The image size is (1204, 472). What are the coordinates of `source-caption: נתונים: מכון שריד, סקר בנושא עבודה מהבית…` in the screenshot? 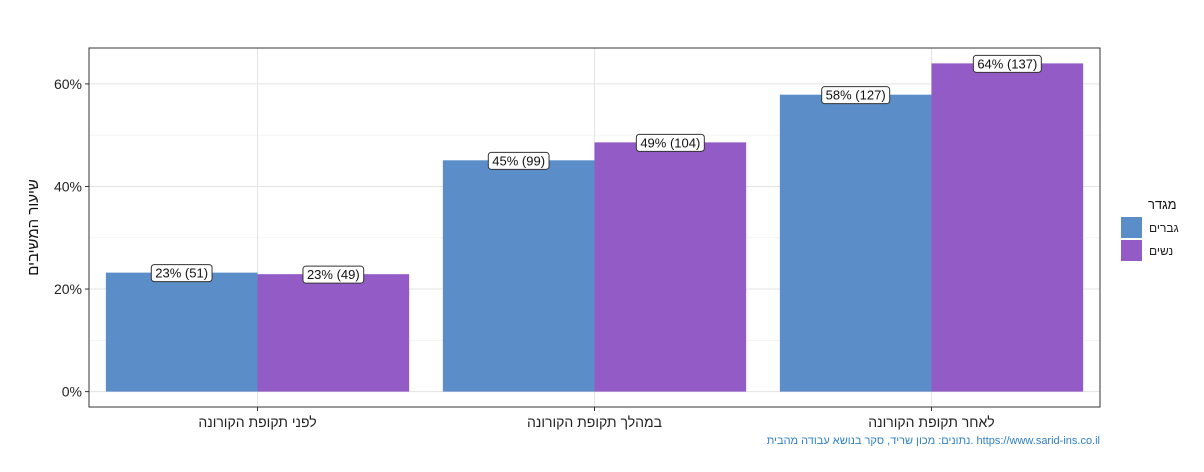 It's located at (933, 441).